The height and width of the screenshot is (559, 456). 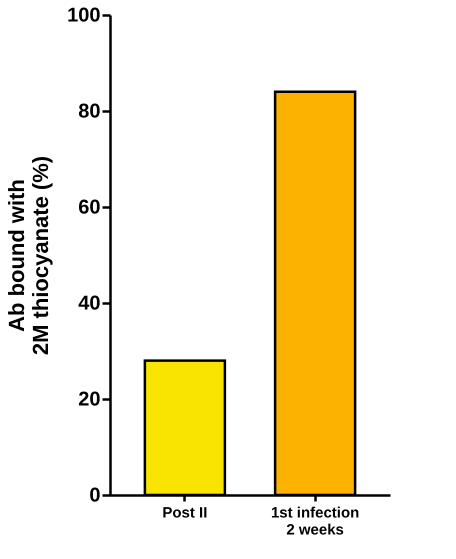 What do you see at coordinates (89, 207) in the screenshot?
I see `y-tick-label: 60` at bounding box center [89, 207].